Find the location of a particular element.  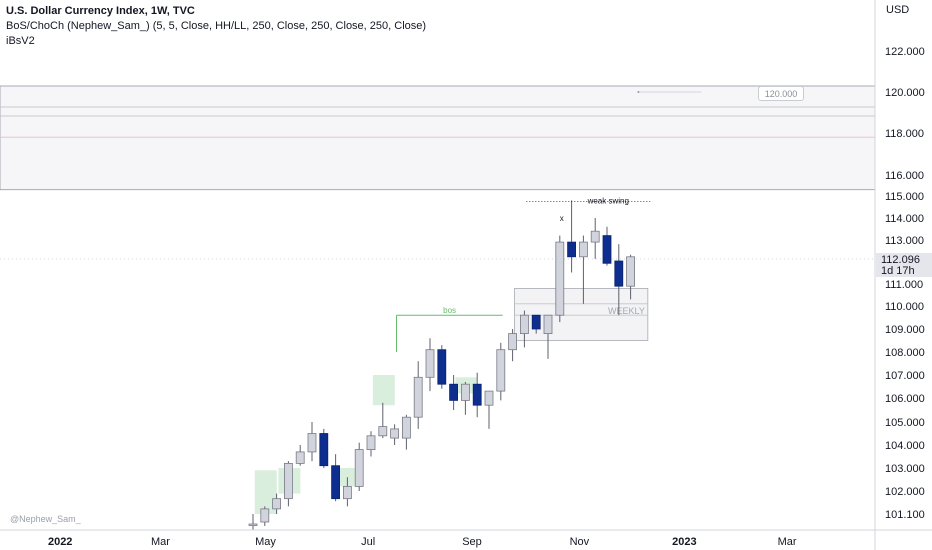

time-tick-label: 2022 is located at coordinates (60, 542).